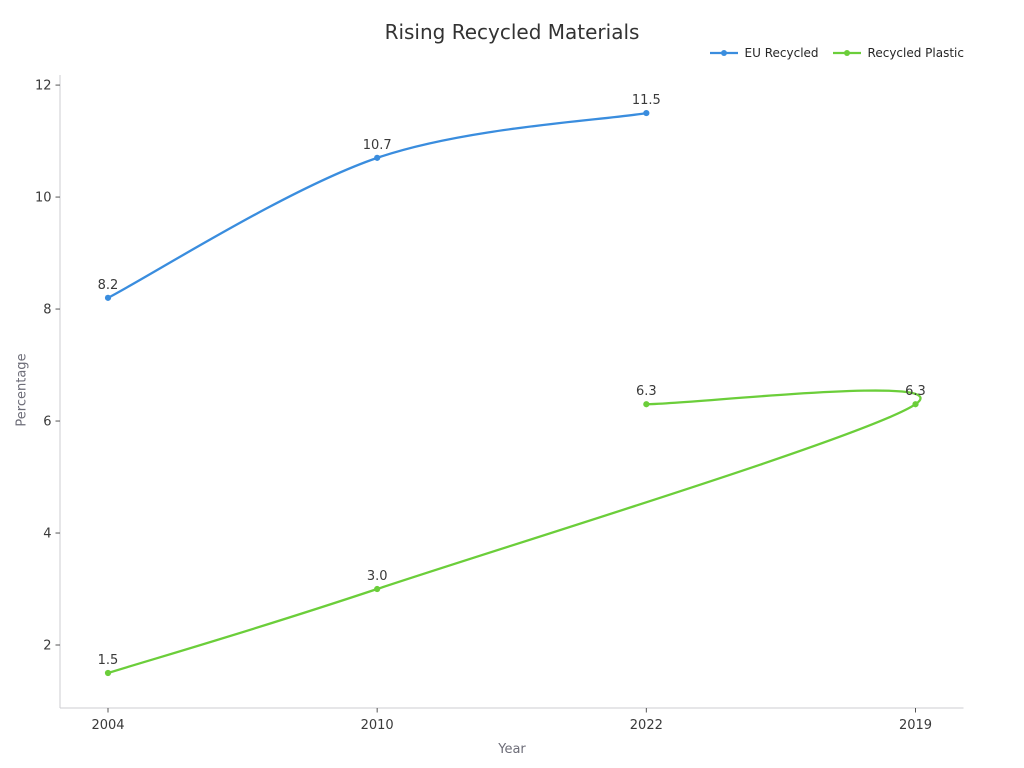 The image size is (1024, 768). What do you see at coordinates (108, 660) in the screenshot?
I see `data-point-label: 1.5` at bounding box center [108, 660].